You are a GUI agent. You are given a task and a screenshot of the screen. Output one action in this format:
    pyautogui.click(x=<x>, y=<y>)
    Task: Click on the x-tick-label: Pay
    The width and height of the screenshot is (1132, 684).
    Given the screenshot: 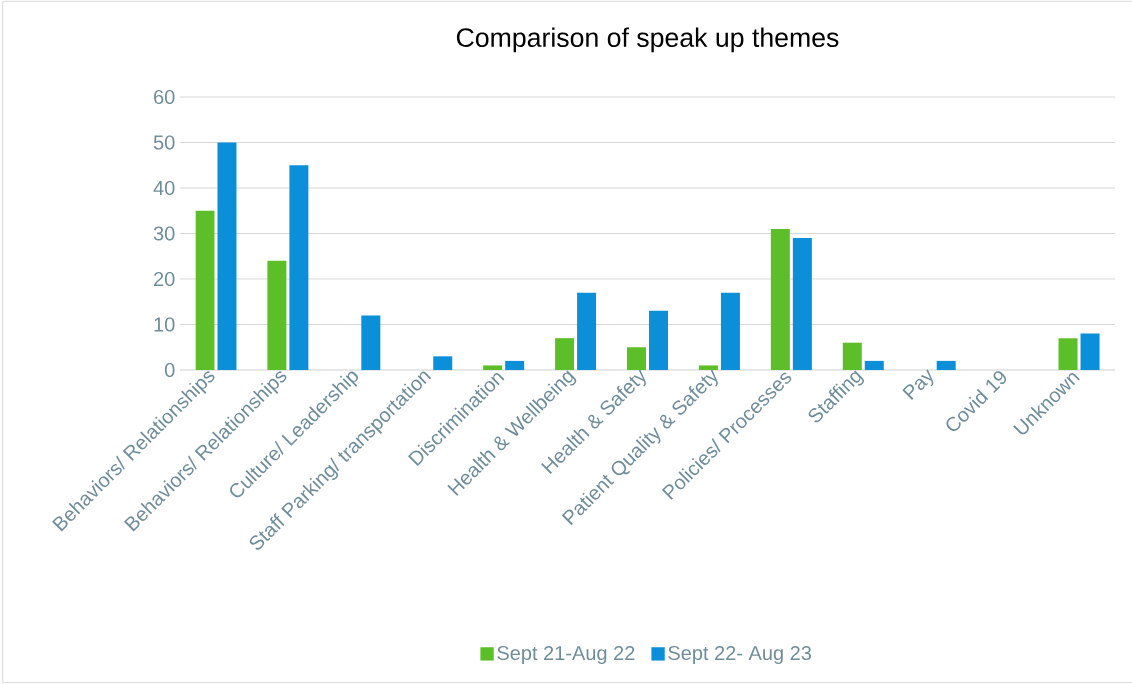 What is the action you would take?
    pyautogui.click(x=918, y=384)
    